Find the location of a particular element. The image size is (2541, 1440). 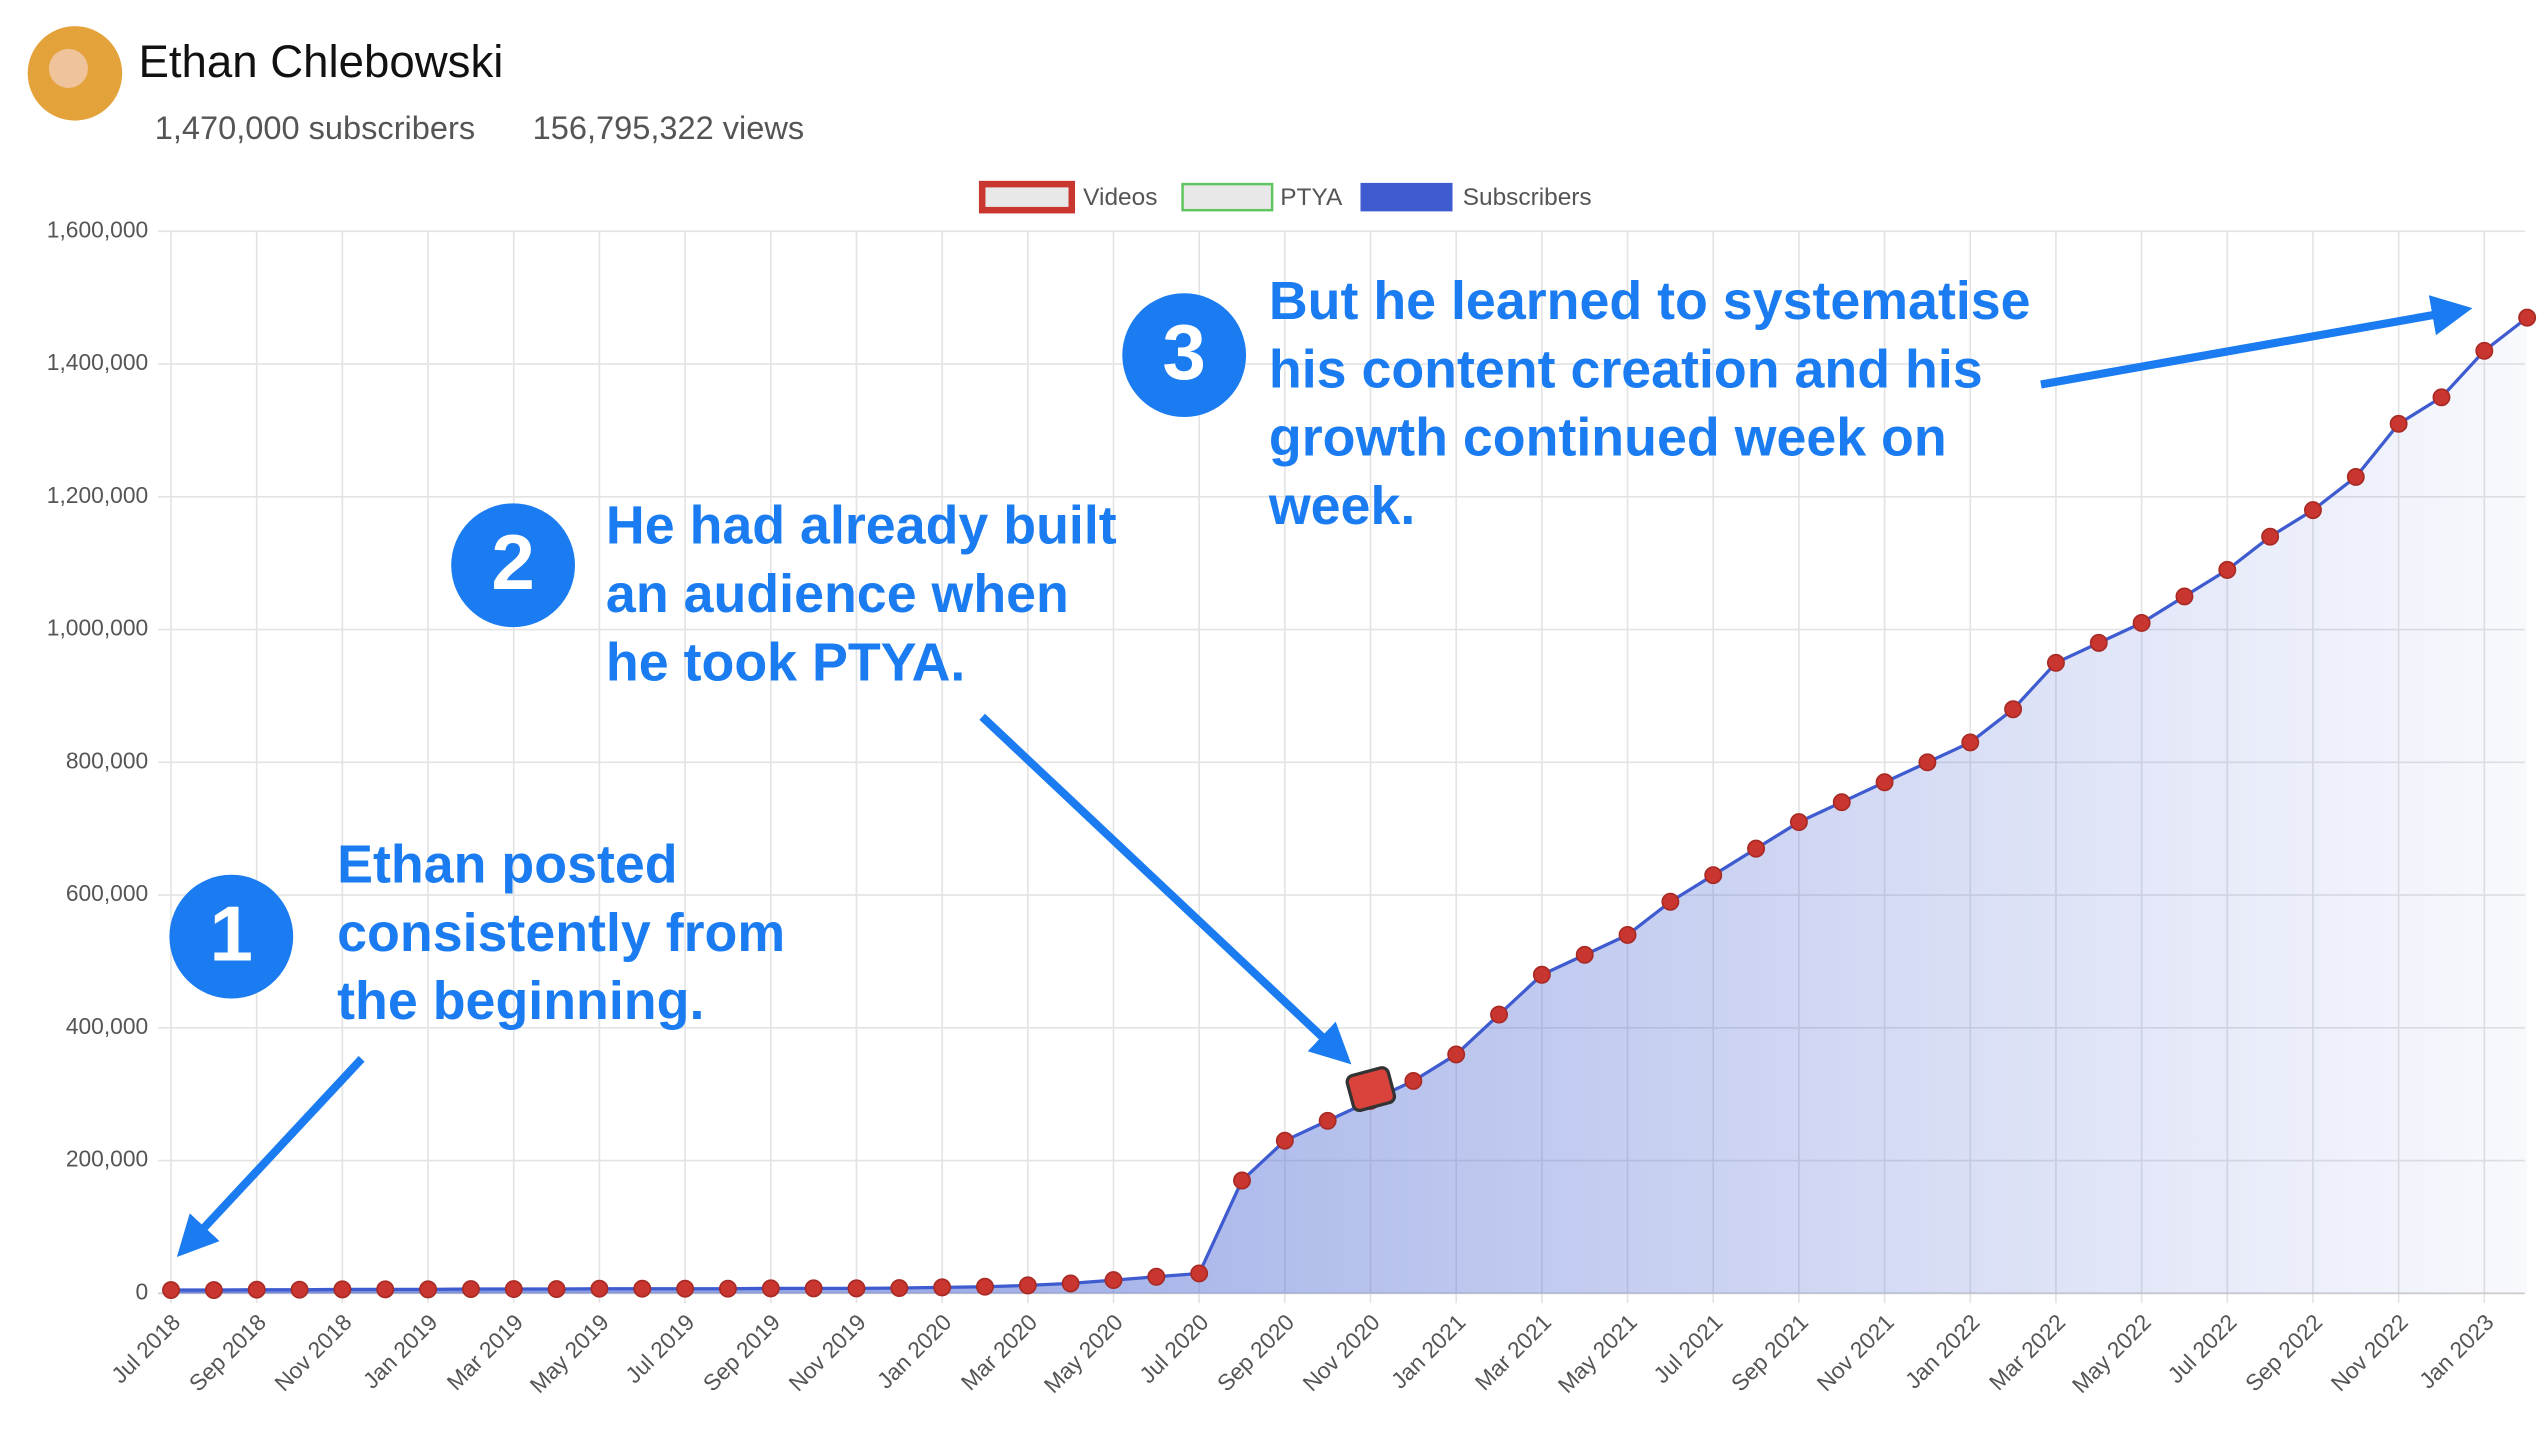

x-tick-label: Mar 2021 is located at coordinates (1513, 1352).